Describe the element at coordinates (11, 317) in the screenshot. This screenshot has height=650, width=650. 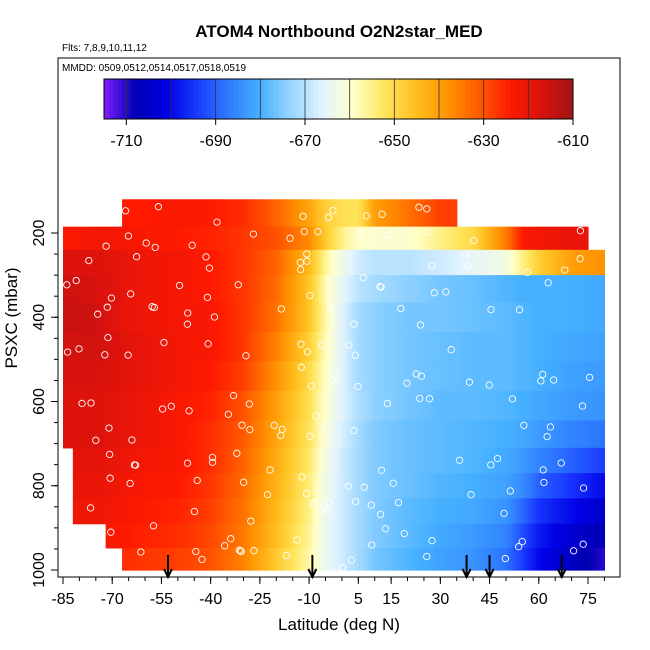
I see `y-axis-label: PSXC (mbar)` at that location.